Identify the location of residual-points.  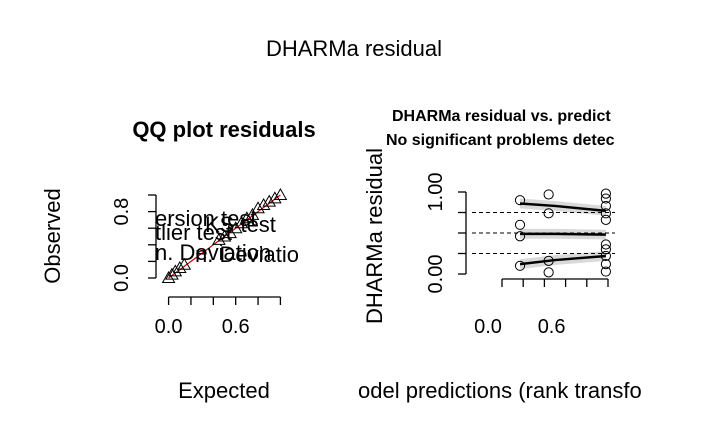
(562, 233).